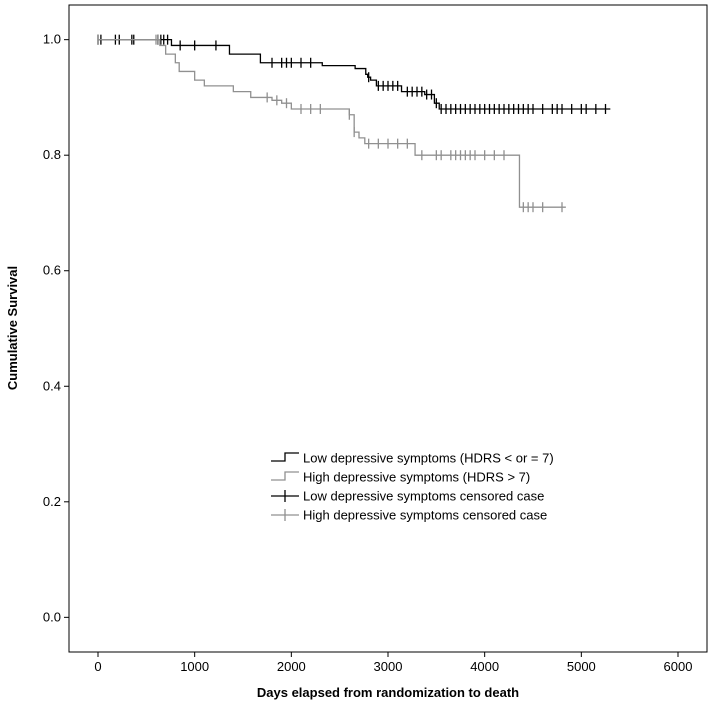  Describe the element at coordinates (52, 385) in the screenshot. I see `y-tick-label: 0.4` at that location.